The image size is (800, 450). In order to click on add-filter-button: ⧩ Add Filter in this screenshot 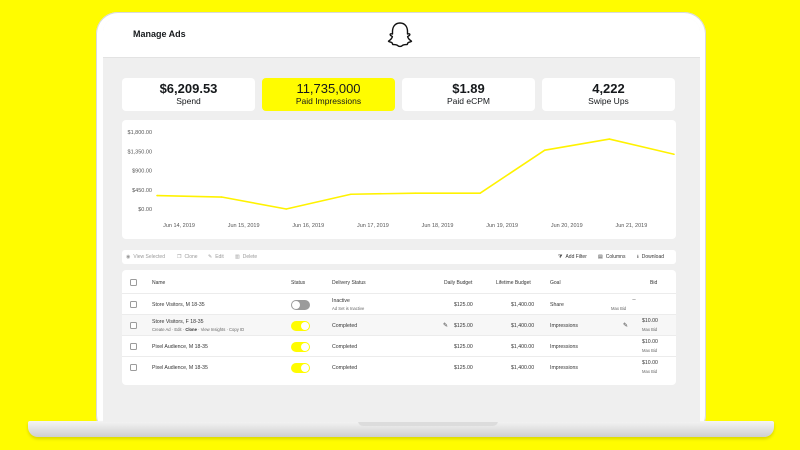, I will do `click(572, 257)`.